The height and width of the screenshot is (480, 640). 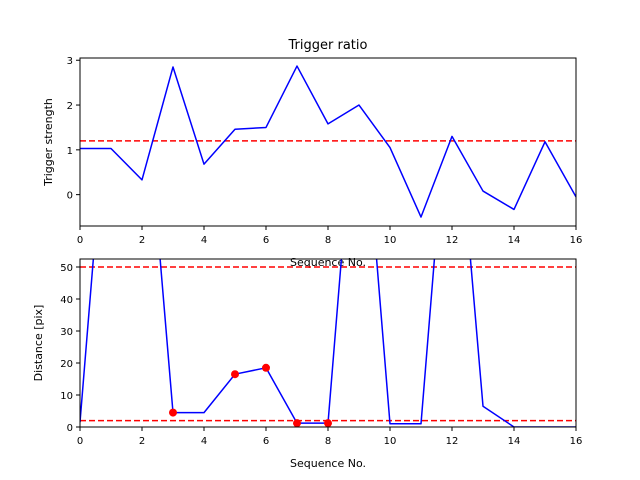 I want to click on y-tick-label: 10, so click(x=66, y=396).